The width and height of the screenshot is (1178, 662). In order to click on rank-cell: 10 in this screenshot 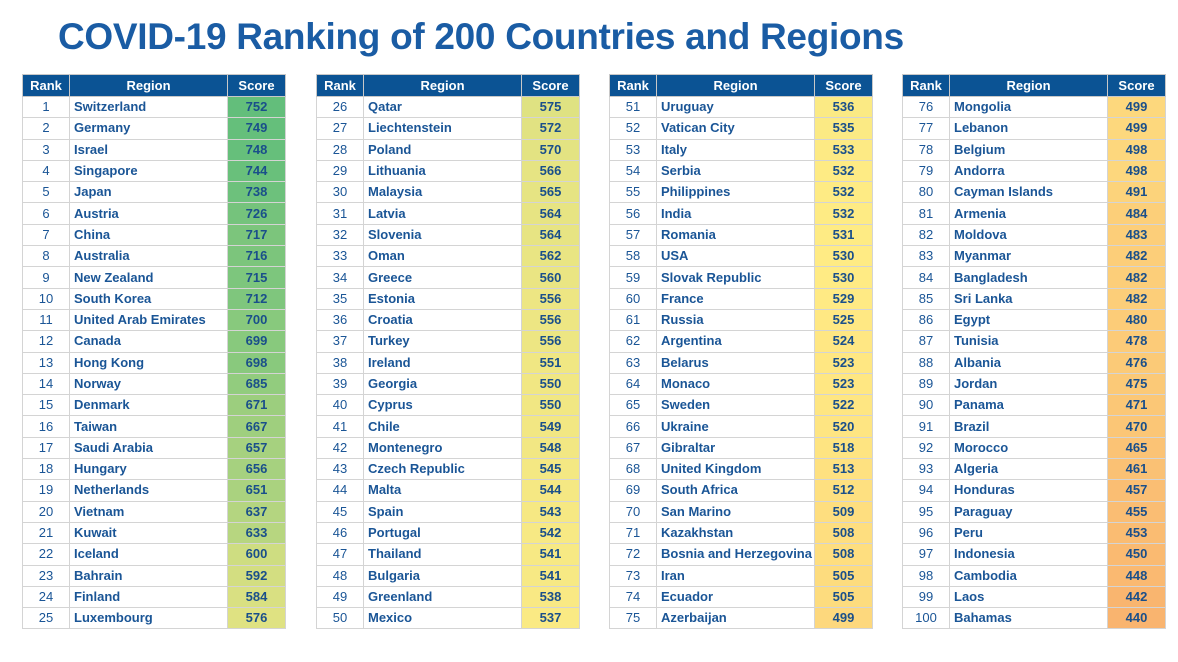, I will do `click(46, 298)`.